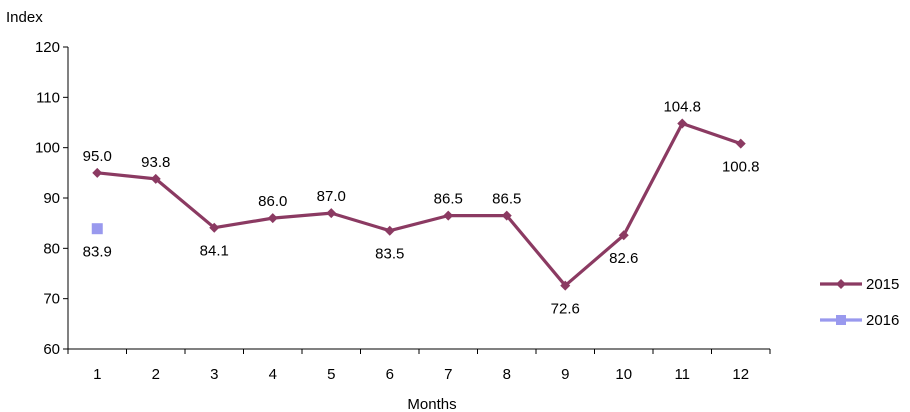 This screenshot has height=412, width=910. I want to click on data-label: 72.6, so click(565, 309).